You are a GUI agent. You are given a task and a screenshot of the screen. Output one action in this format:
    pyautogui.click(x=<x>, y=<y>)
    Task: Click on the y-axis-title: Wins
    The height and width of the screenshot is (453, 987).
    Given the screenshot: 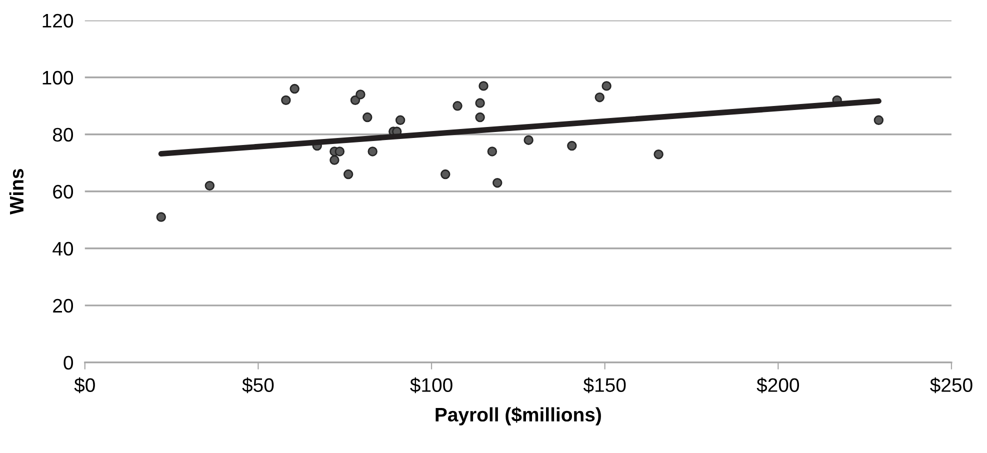 What is the action you would take?
    pyautogui.click(x=16, y=192)
    